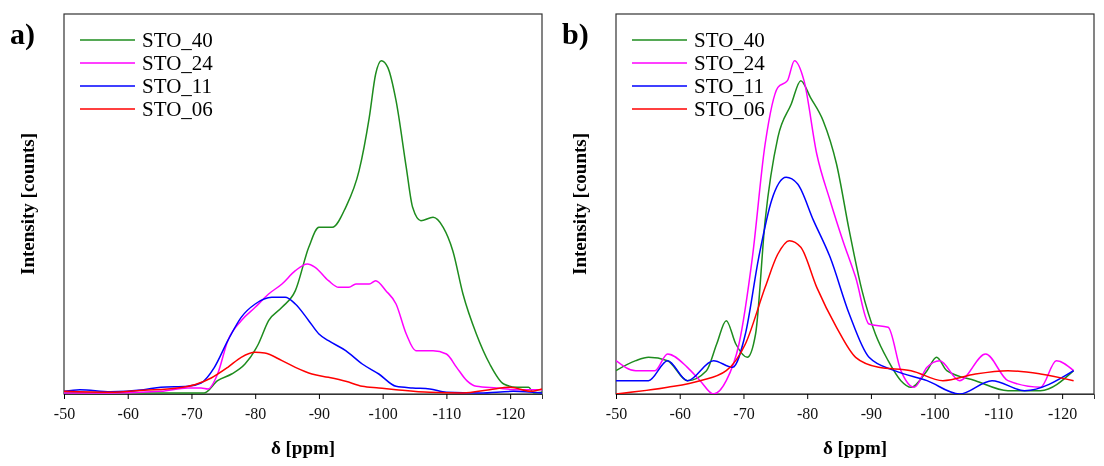  Describe the element at coordinates (22, 34) in the screenshot. I see `chart-title: a)` at that location.